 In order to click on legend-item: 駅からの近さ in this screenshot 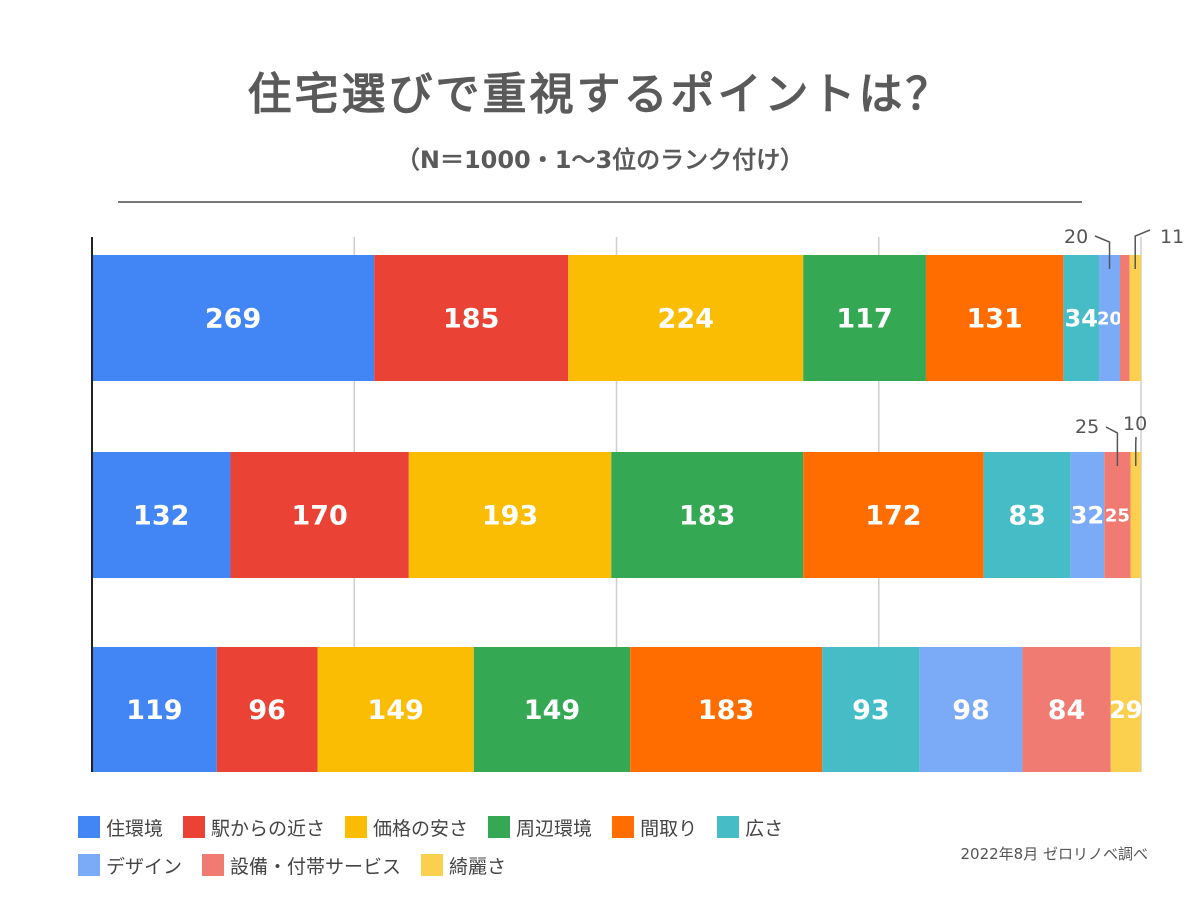, I will do `click(254, 827)`.